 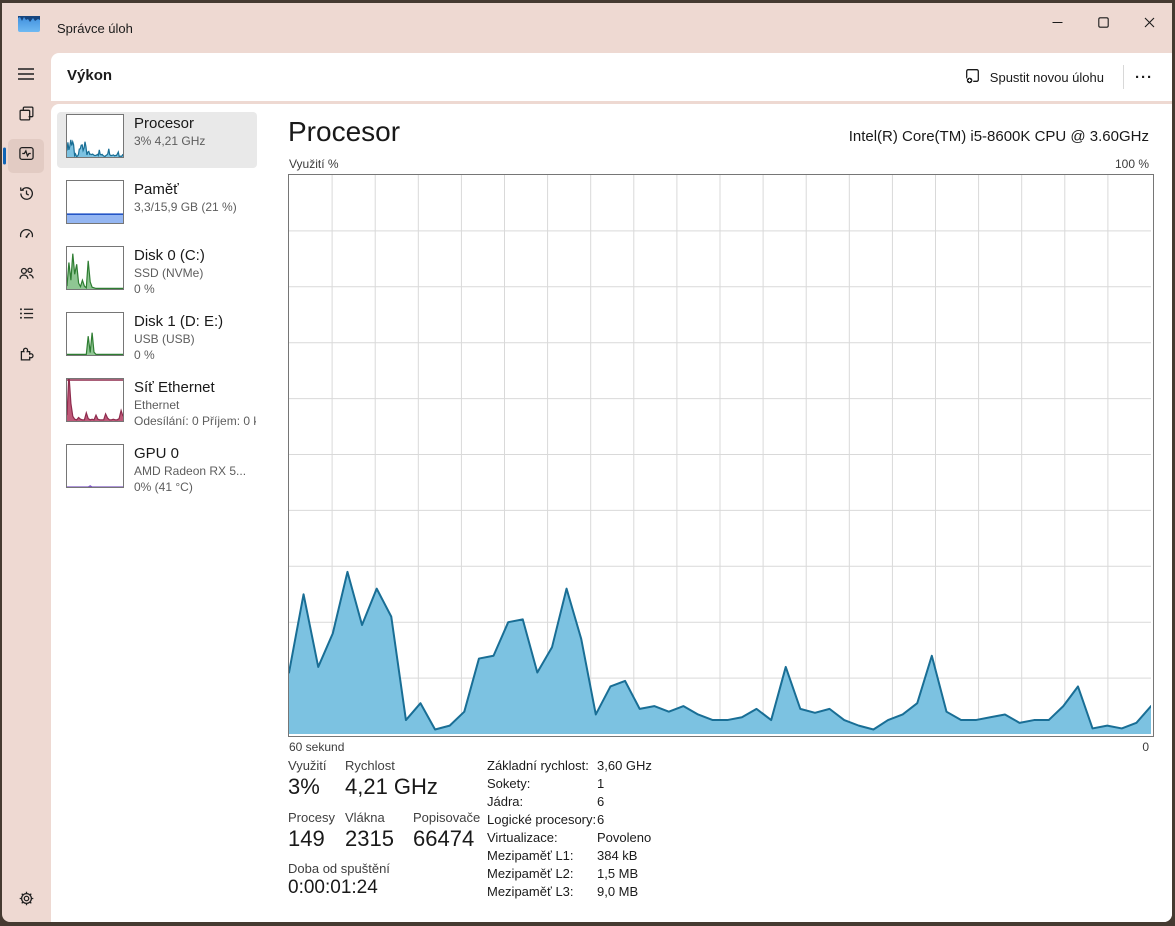 I want to click on detail-value: 1,5 MB, so click(x=618, y=873).